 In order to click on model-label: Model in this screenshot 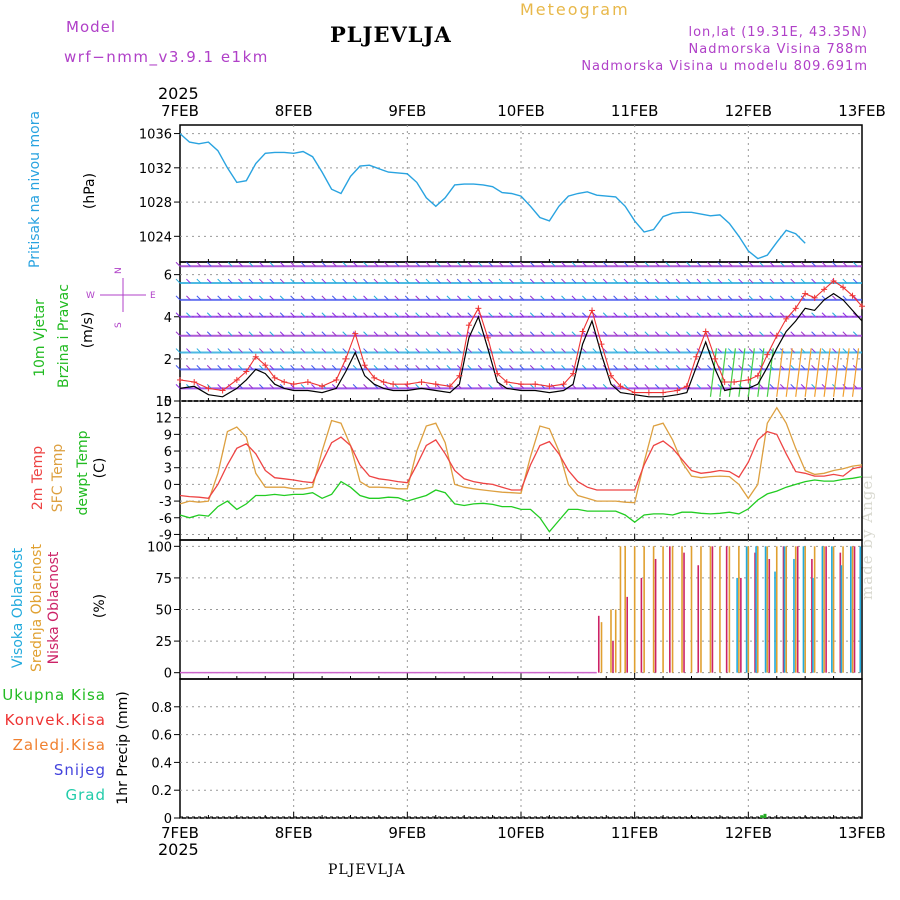, I will do `click(91, 27)`.